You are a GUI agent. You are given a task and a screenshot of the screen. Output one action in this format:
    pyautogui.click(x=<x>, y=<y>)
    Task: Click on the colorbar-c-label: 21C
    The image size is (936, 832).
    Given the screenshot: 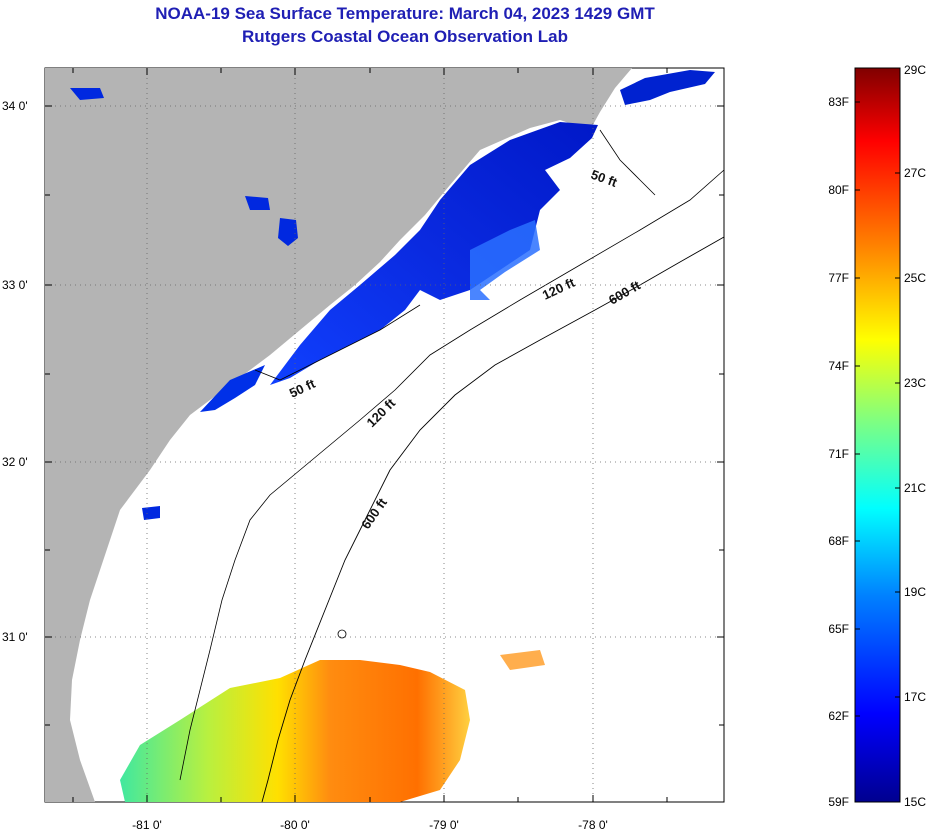 What is the action you would take?
    pyautogui.click(x=915, y=488)
    